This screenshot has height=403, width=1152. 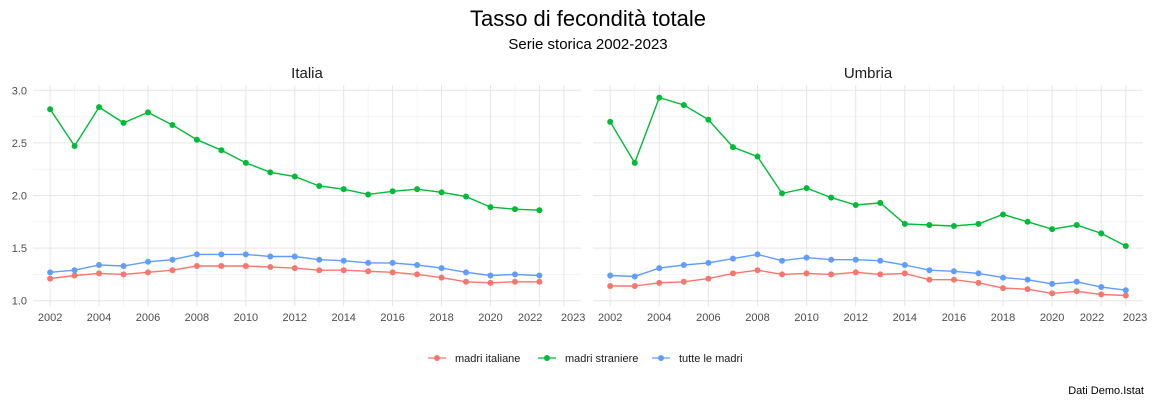 I want to click on caption: Dati Demo.Istat, so click(x=1106, y=391).